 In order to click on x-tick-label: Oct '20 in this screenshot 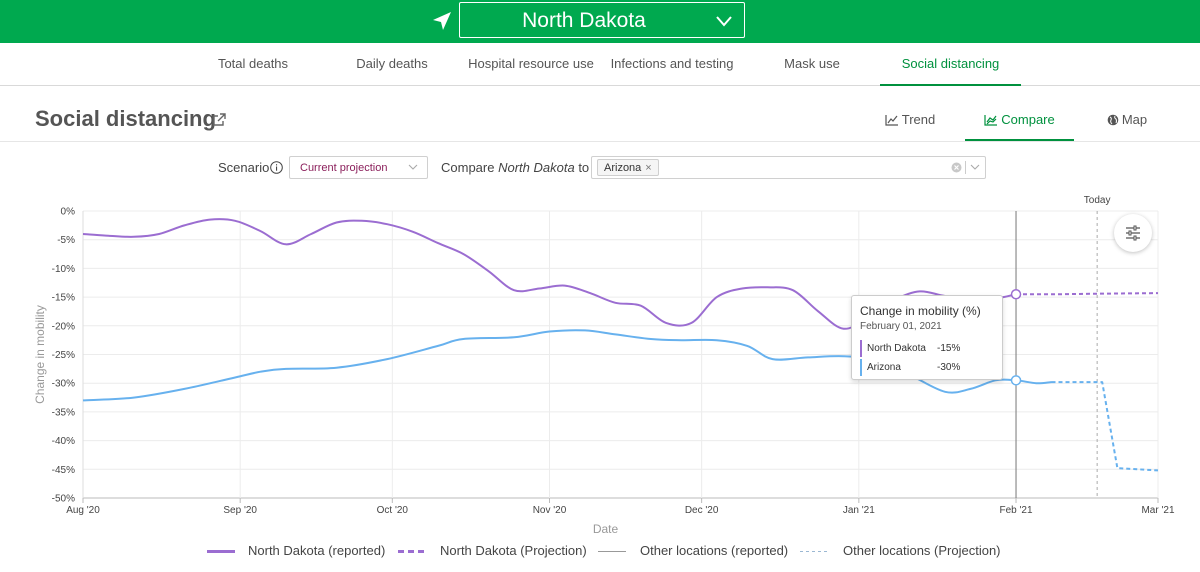, I will do `click(393, 510)`.